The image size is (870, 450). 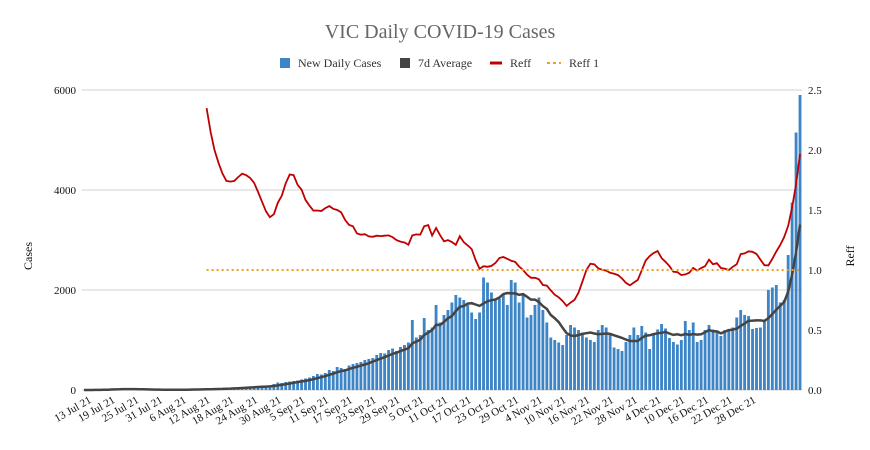 I want to click on legend-label-avg: 7d Average, so click(x=445, y=63).